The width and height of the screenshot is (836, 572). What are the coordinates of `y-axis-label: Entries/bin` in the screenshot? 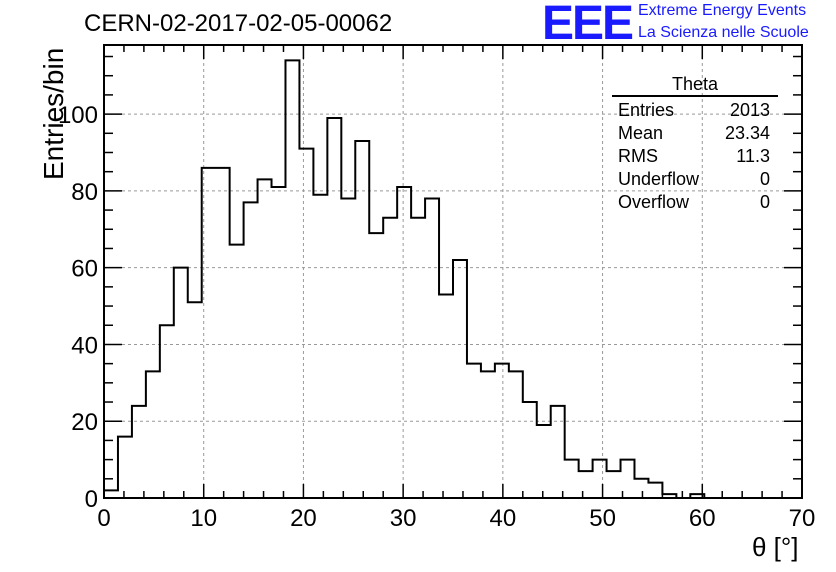 It's located at (53, 113).